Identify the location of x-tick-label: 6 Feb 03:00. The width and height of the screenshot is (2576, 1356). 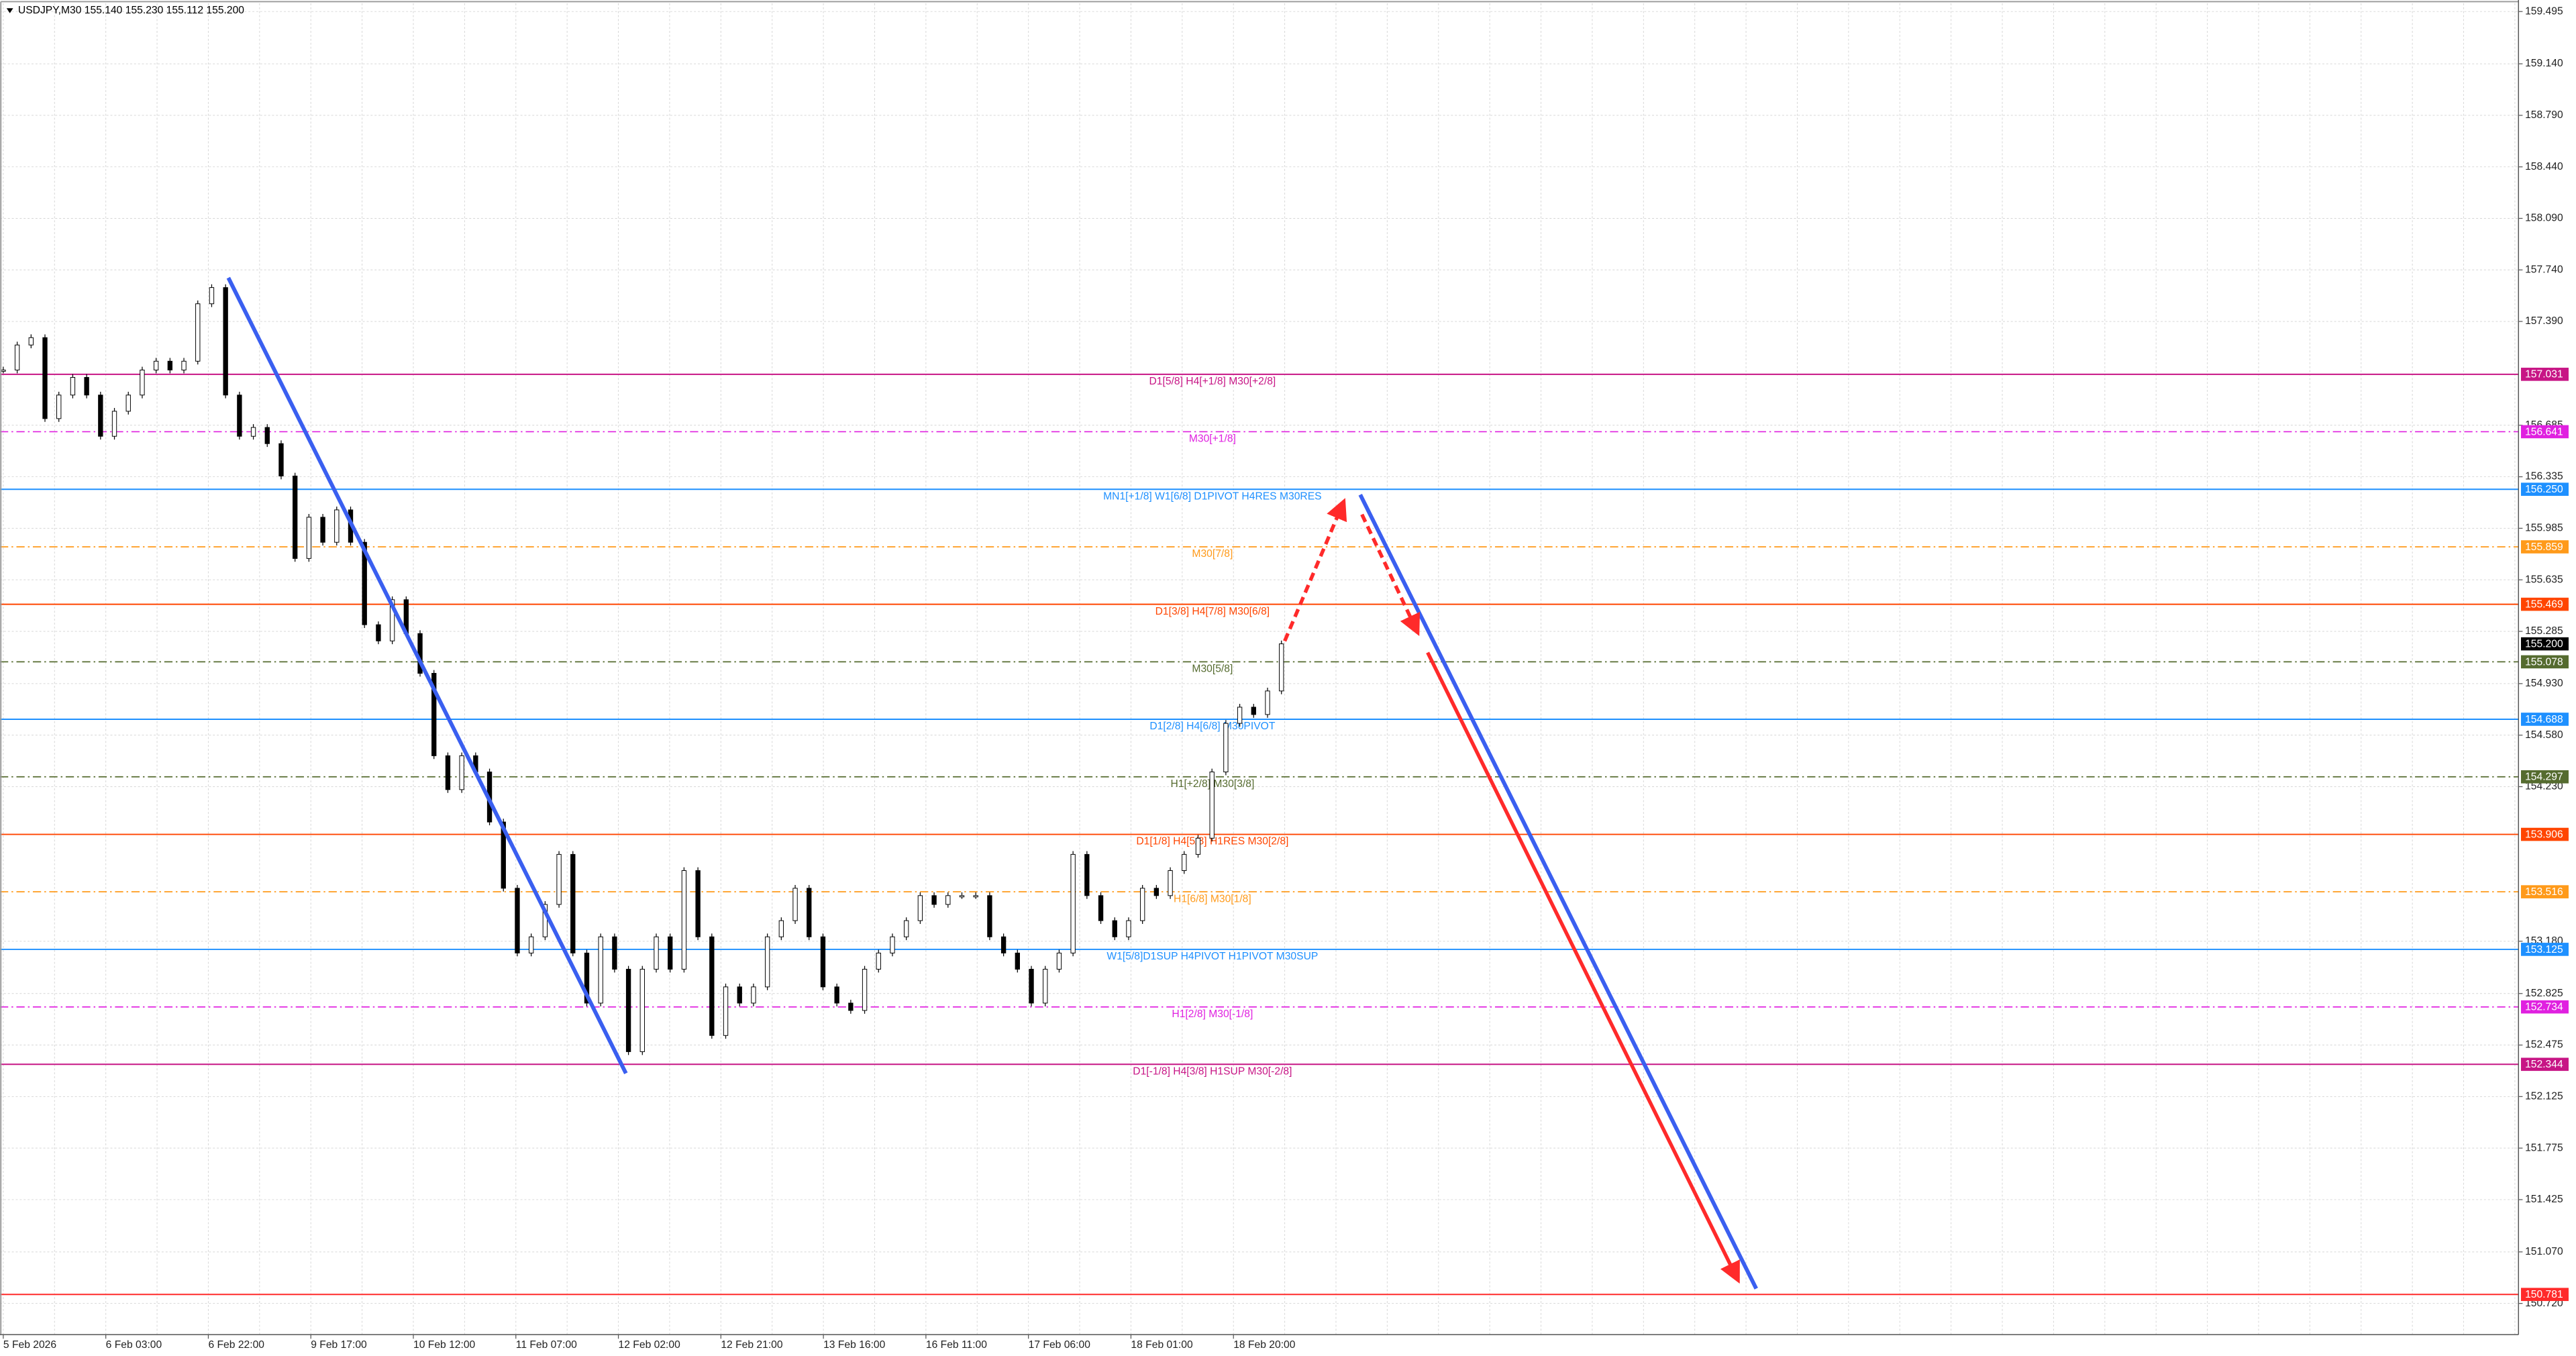
(134, 1345).